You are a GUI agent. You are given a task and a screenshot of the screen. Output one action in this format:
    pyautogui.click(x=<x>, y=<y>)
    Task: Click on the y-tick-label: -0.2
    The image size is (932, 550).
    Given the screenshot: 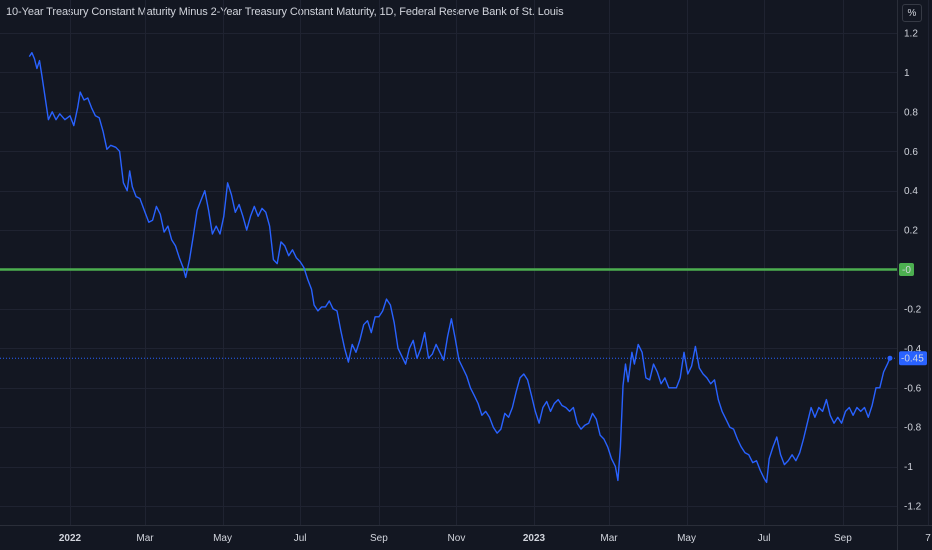 What is the action you would take?
    pyautogui.click(x=913, y=309)
    